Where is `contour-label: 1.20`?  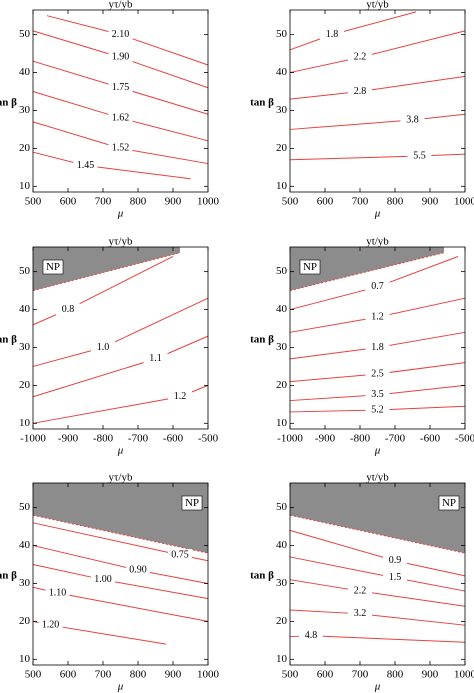 contour-label: 1.20 is located at coordinates (51, 624).